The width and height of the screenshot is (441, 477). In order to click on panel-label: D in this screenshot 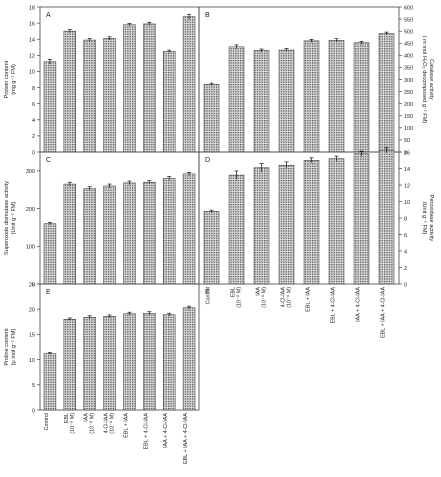, I will do `click(207, 160)`.